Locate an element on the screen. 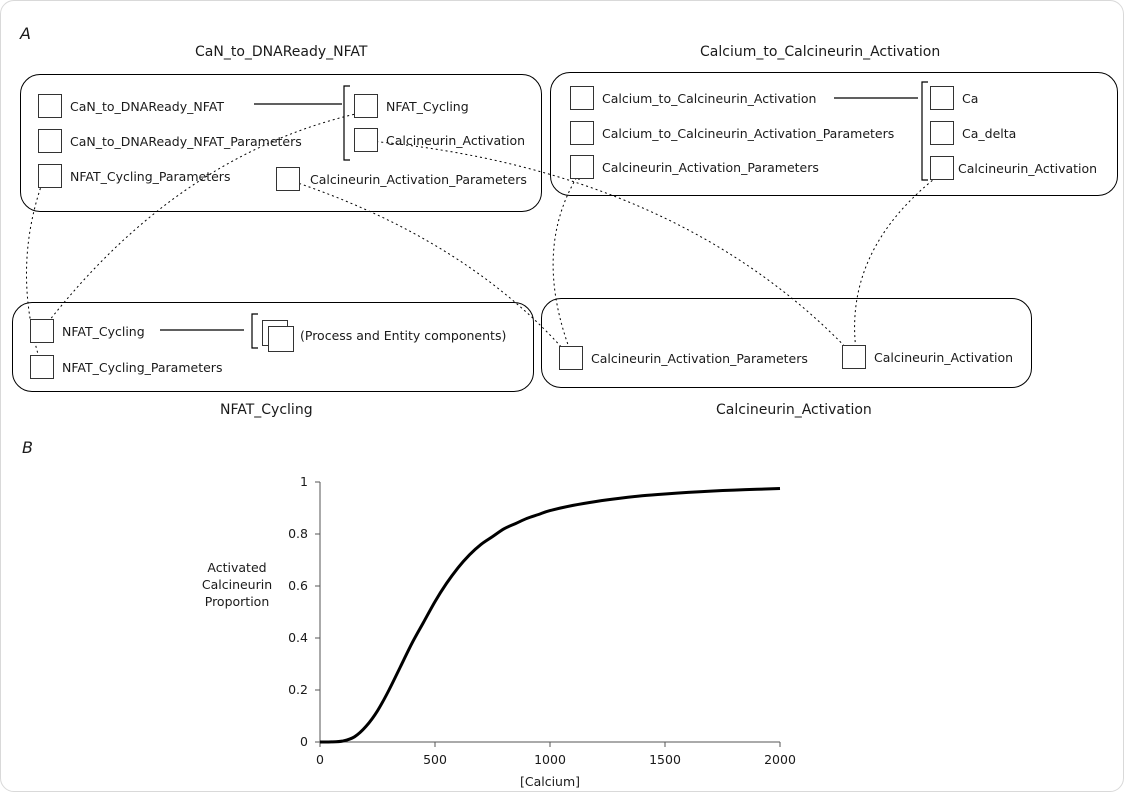 This screenshot has width=1126, height=794. module-calcium-to-calcineurin-activation is located at coordinates (834, 134).